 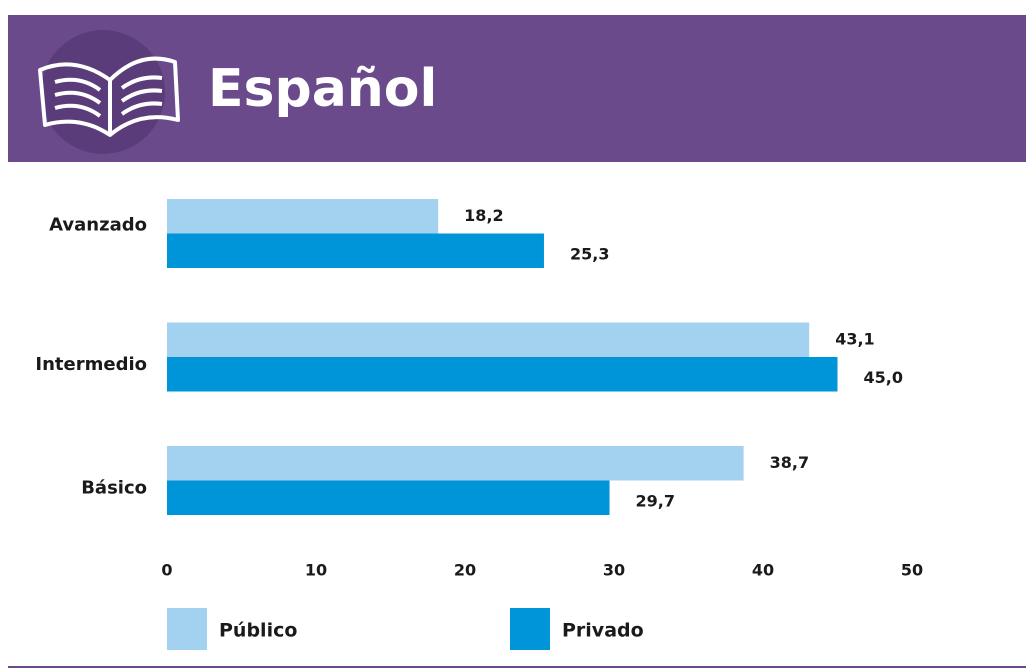 What do you see at coordinates (655, 500) in the screenshot?
I see `value-label: 29,7` at bounding box center [655, 500].